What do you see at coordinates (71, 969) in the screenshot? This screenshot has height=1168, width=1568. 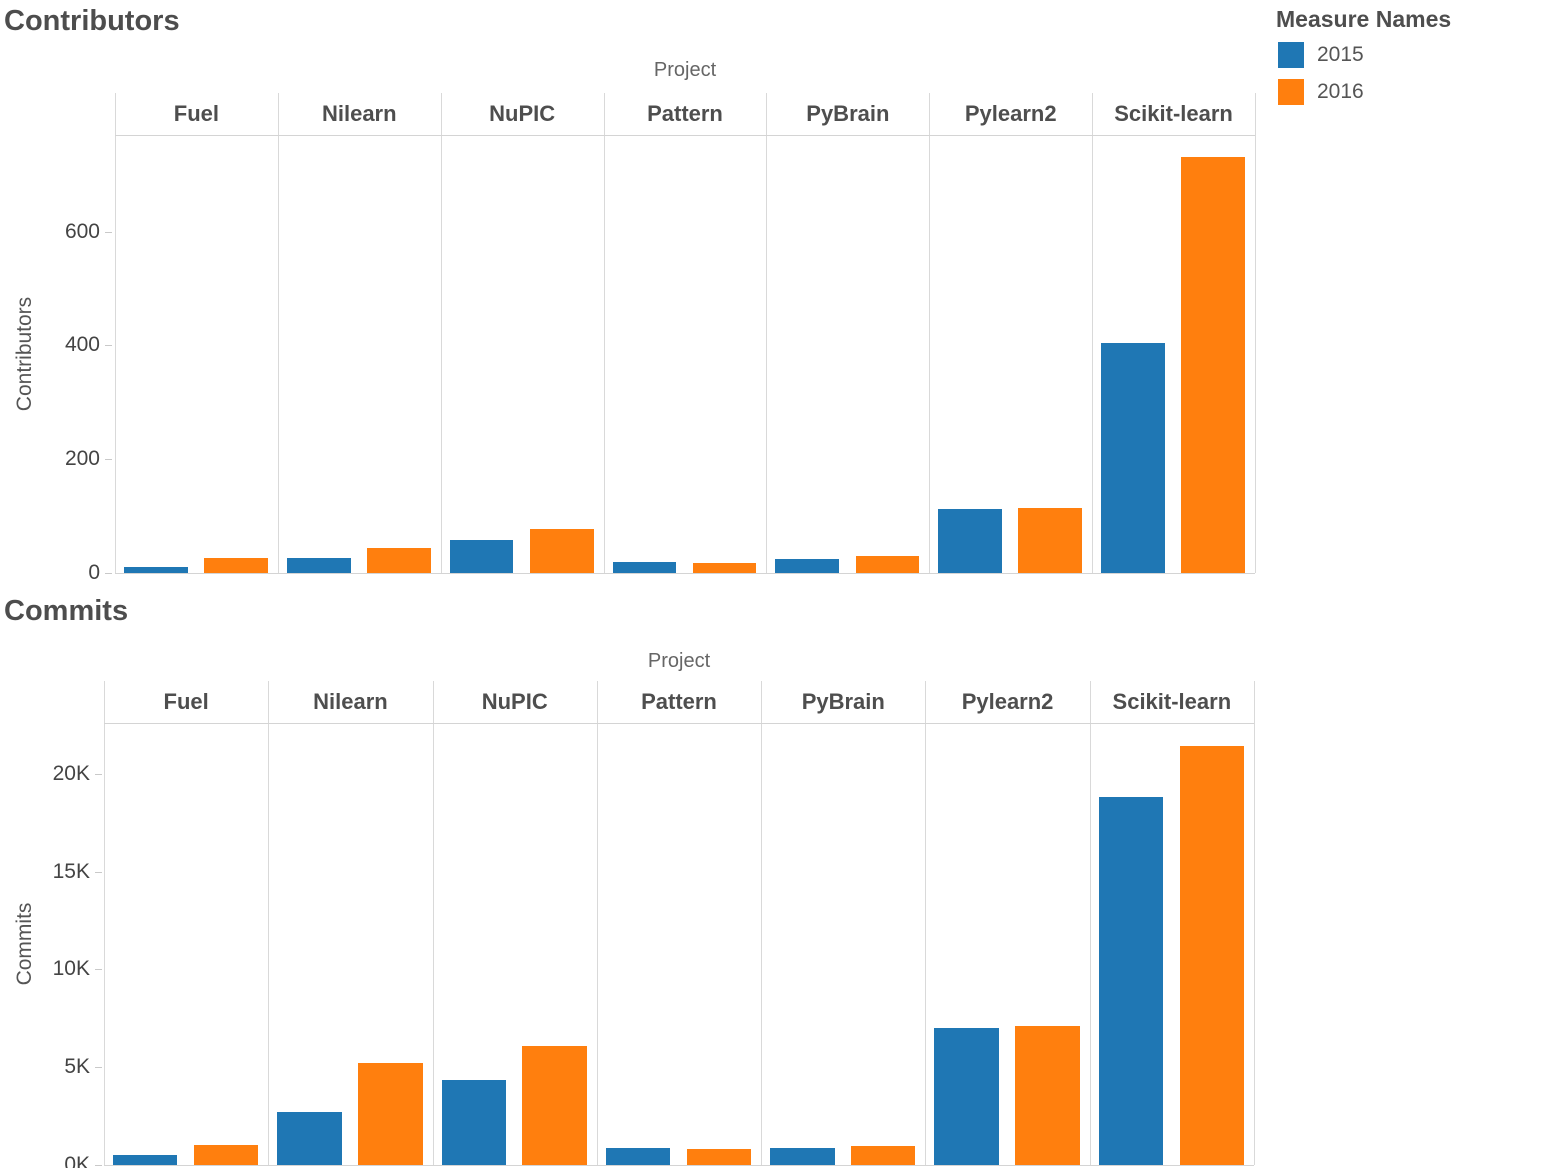 I see `y-tick-label: 10K` at bounding box center [71, 969].